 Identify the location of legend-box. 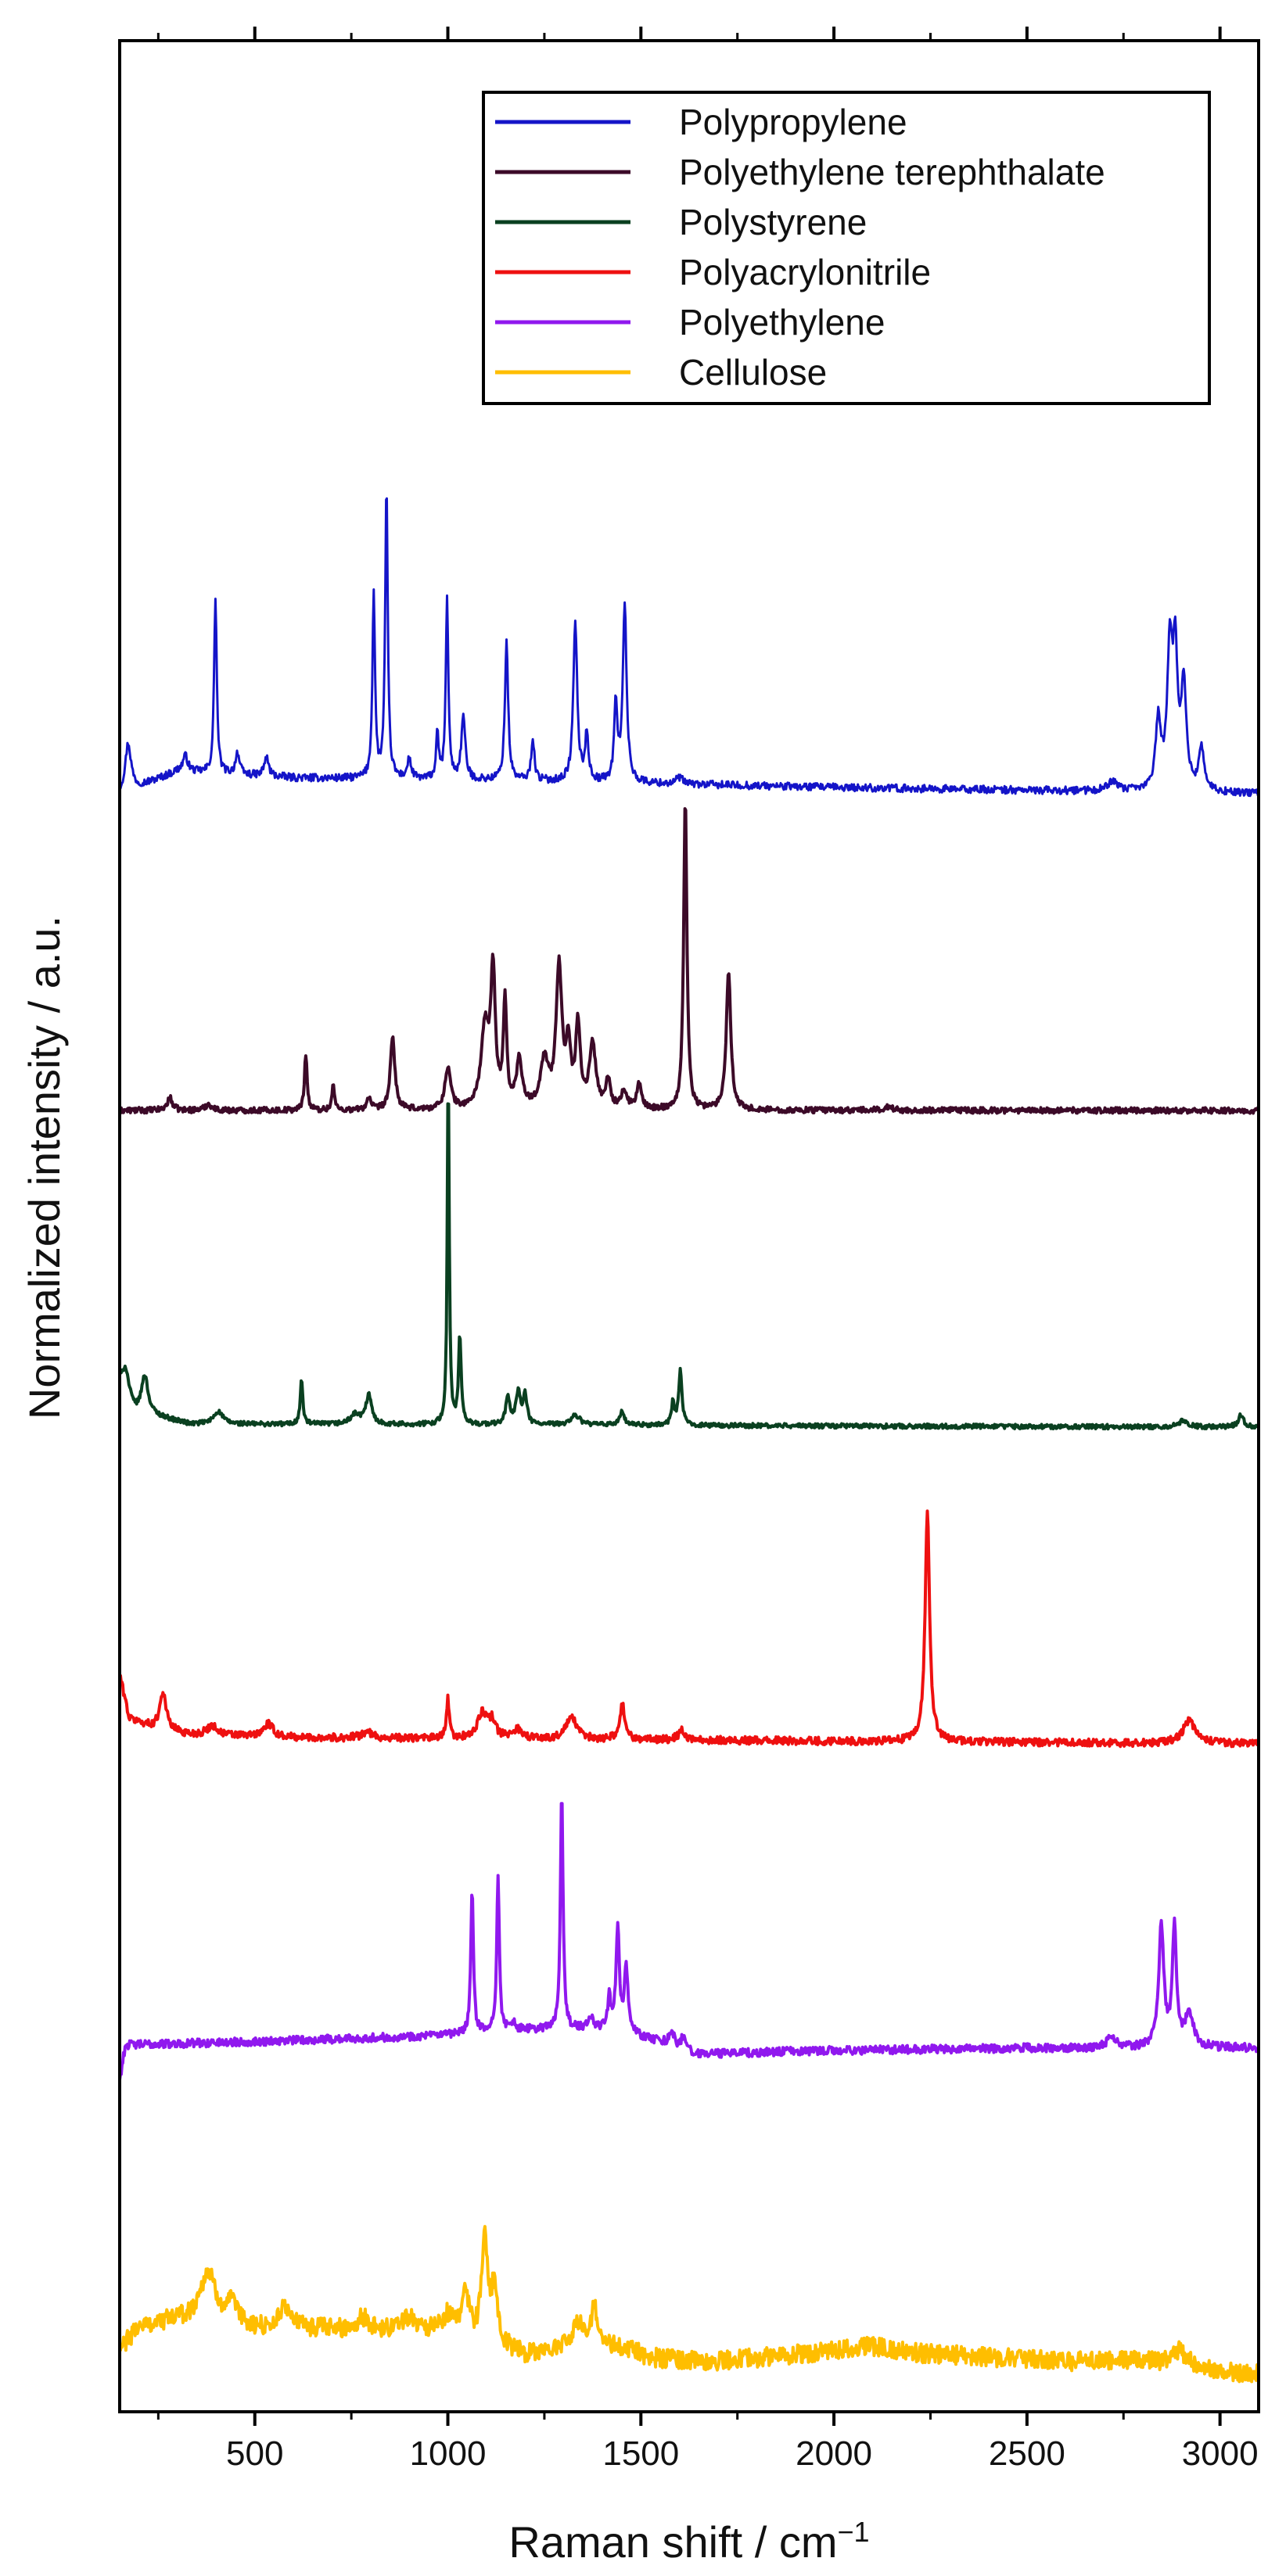
(846, 248).